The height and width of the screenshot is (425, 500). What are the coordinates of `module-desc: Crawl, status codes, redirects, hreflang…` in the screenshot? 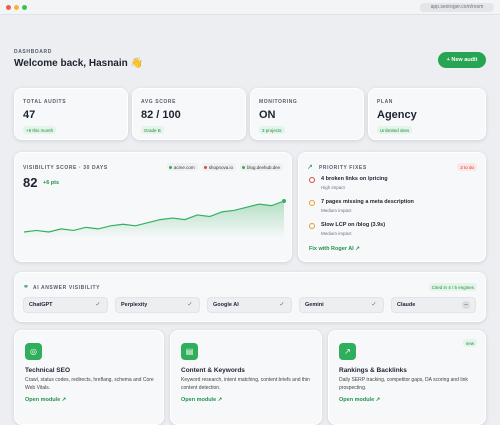 It's located at (89, 384).